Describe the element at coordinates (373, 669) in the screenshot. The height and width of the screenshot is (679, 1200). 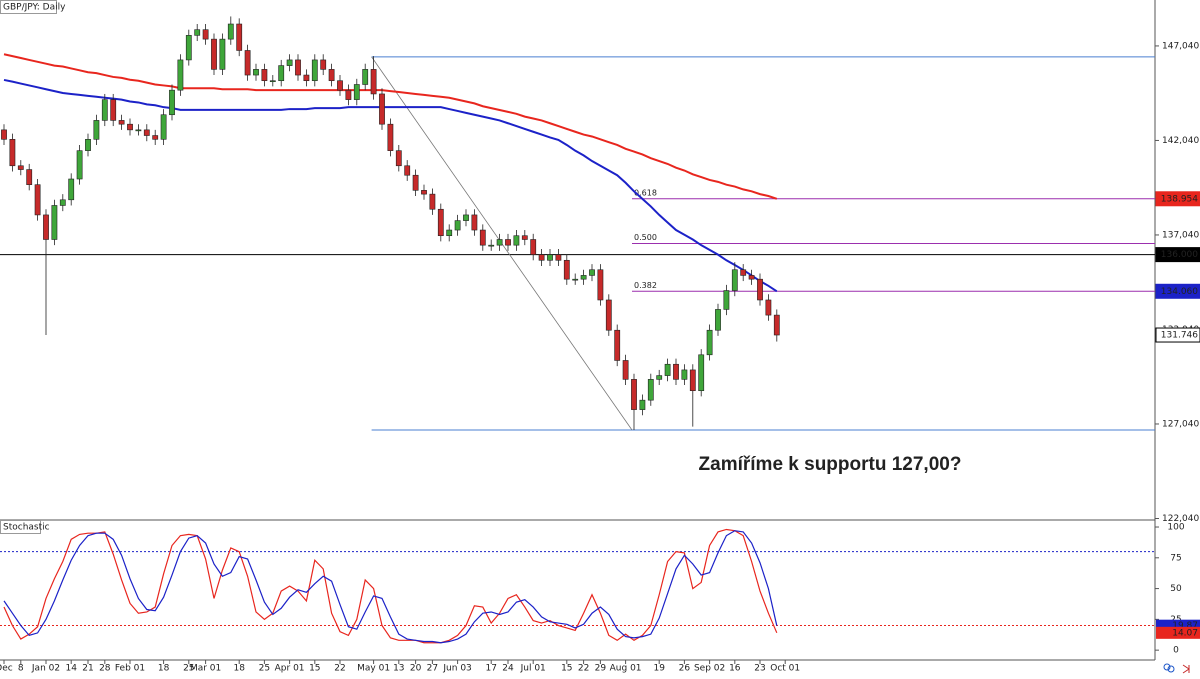
I see `x-tick-label: May 01` at that location.